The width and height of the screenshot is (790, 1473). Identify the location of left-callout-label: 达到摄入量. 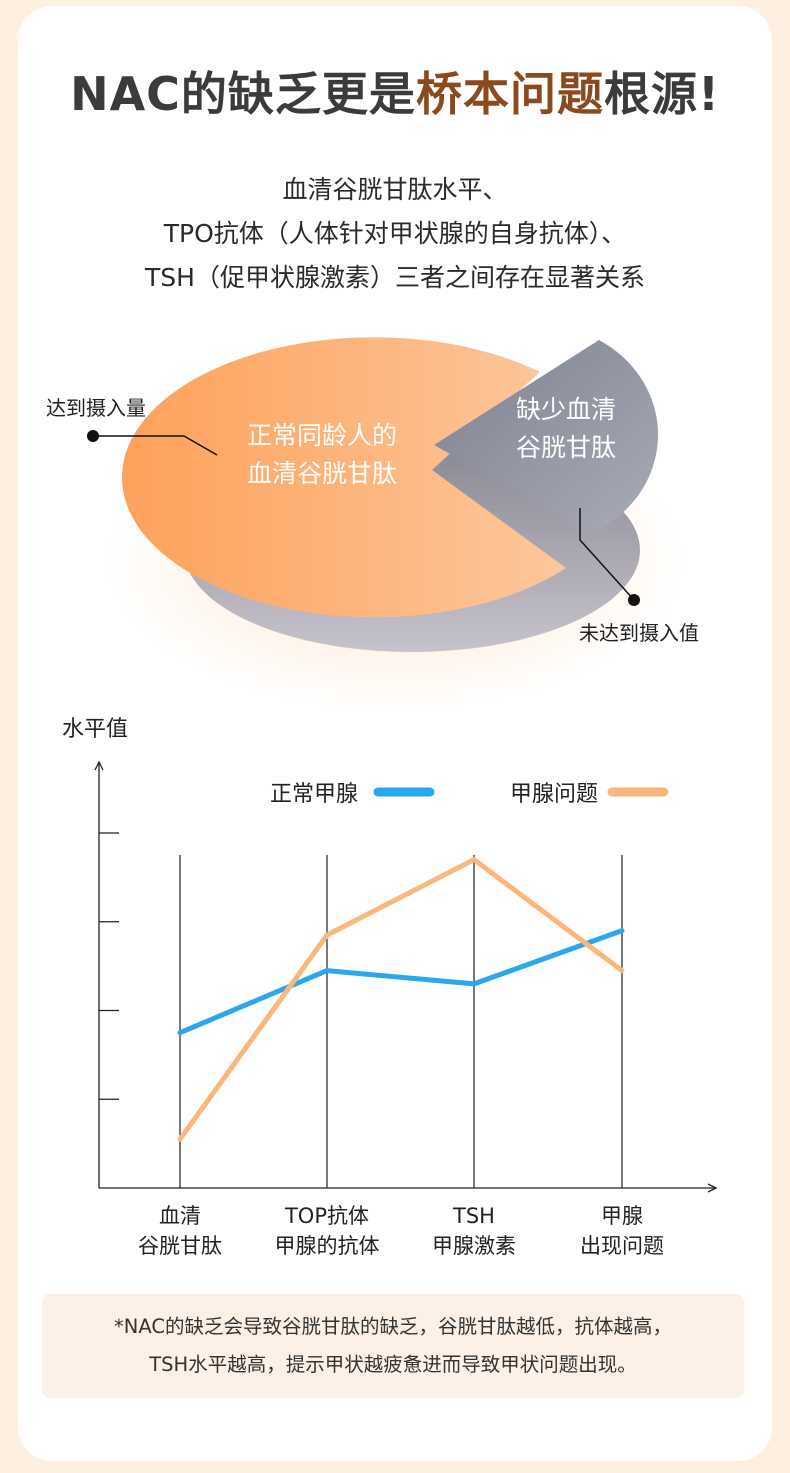
(96, 408).